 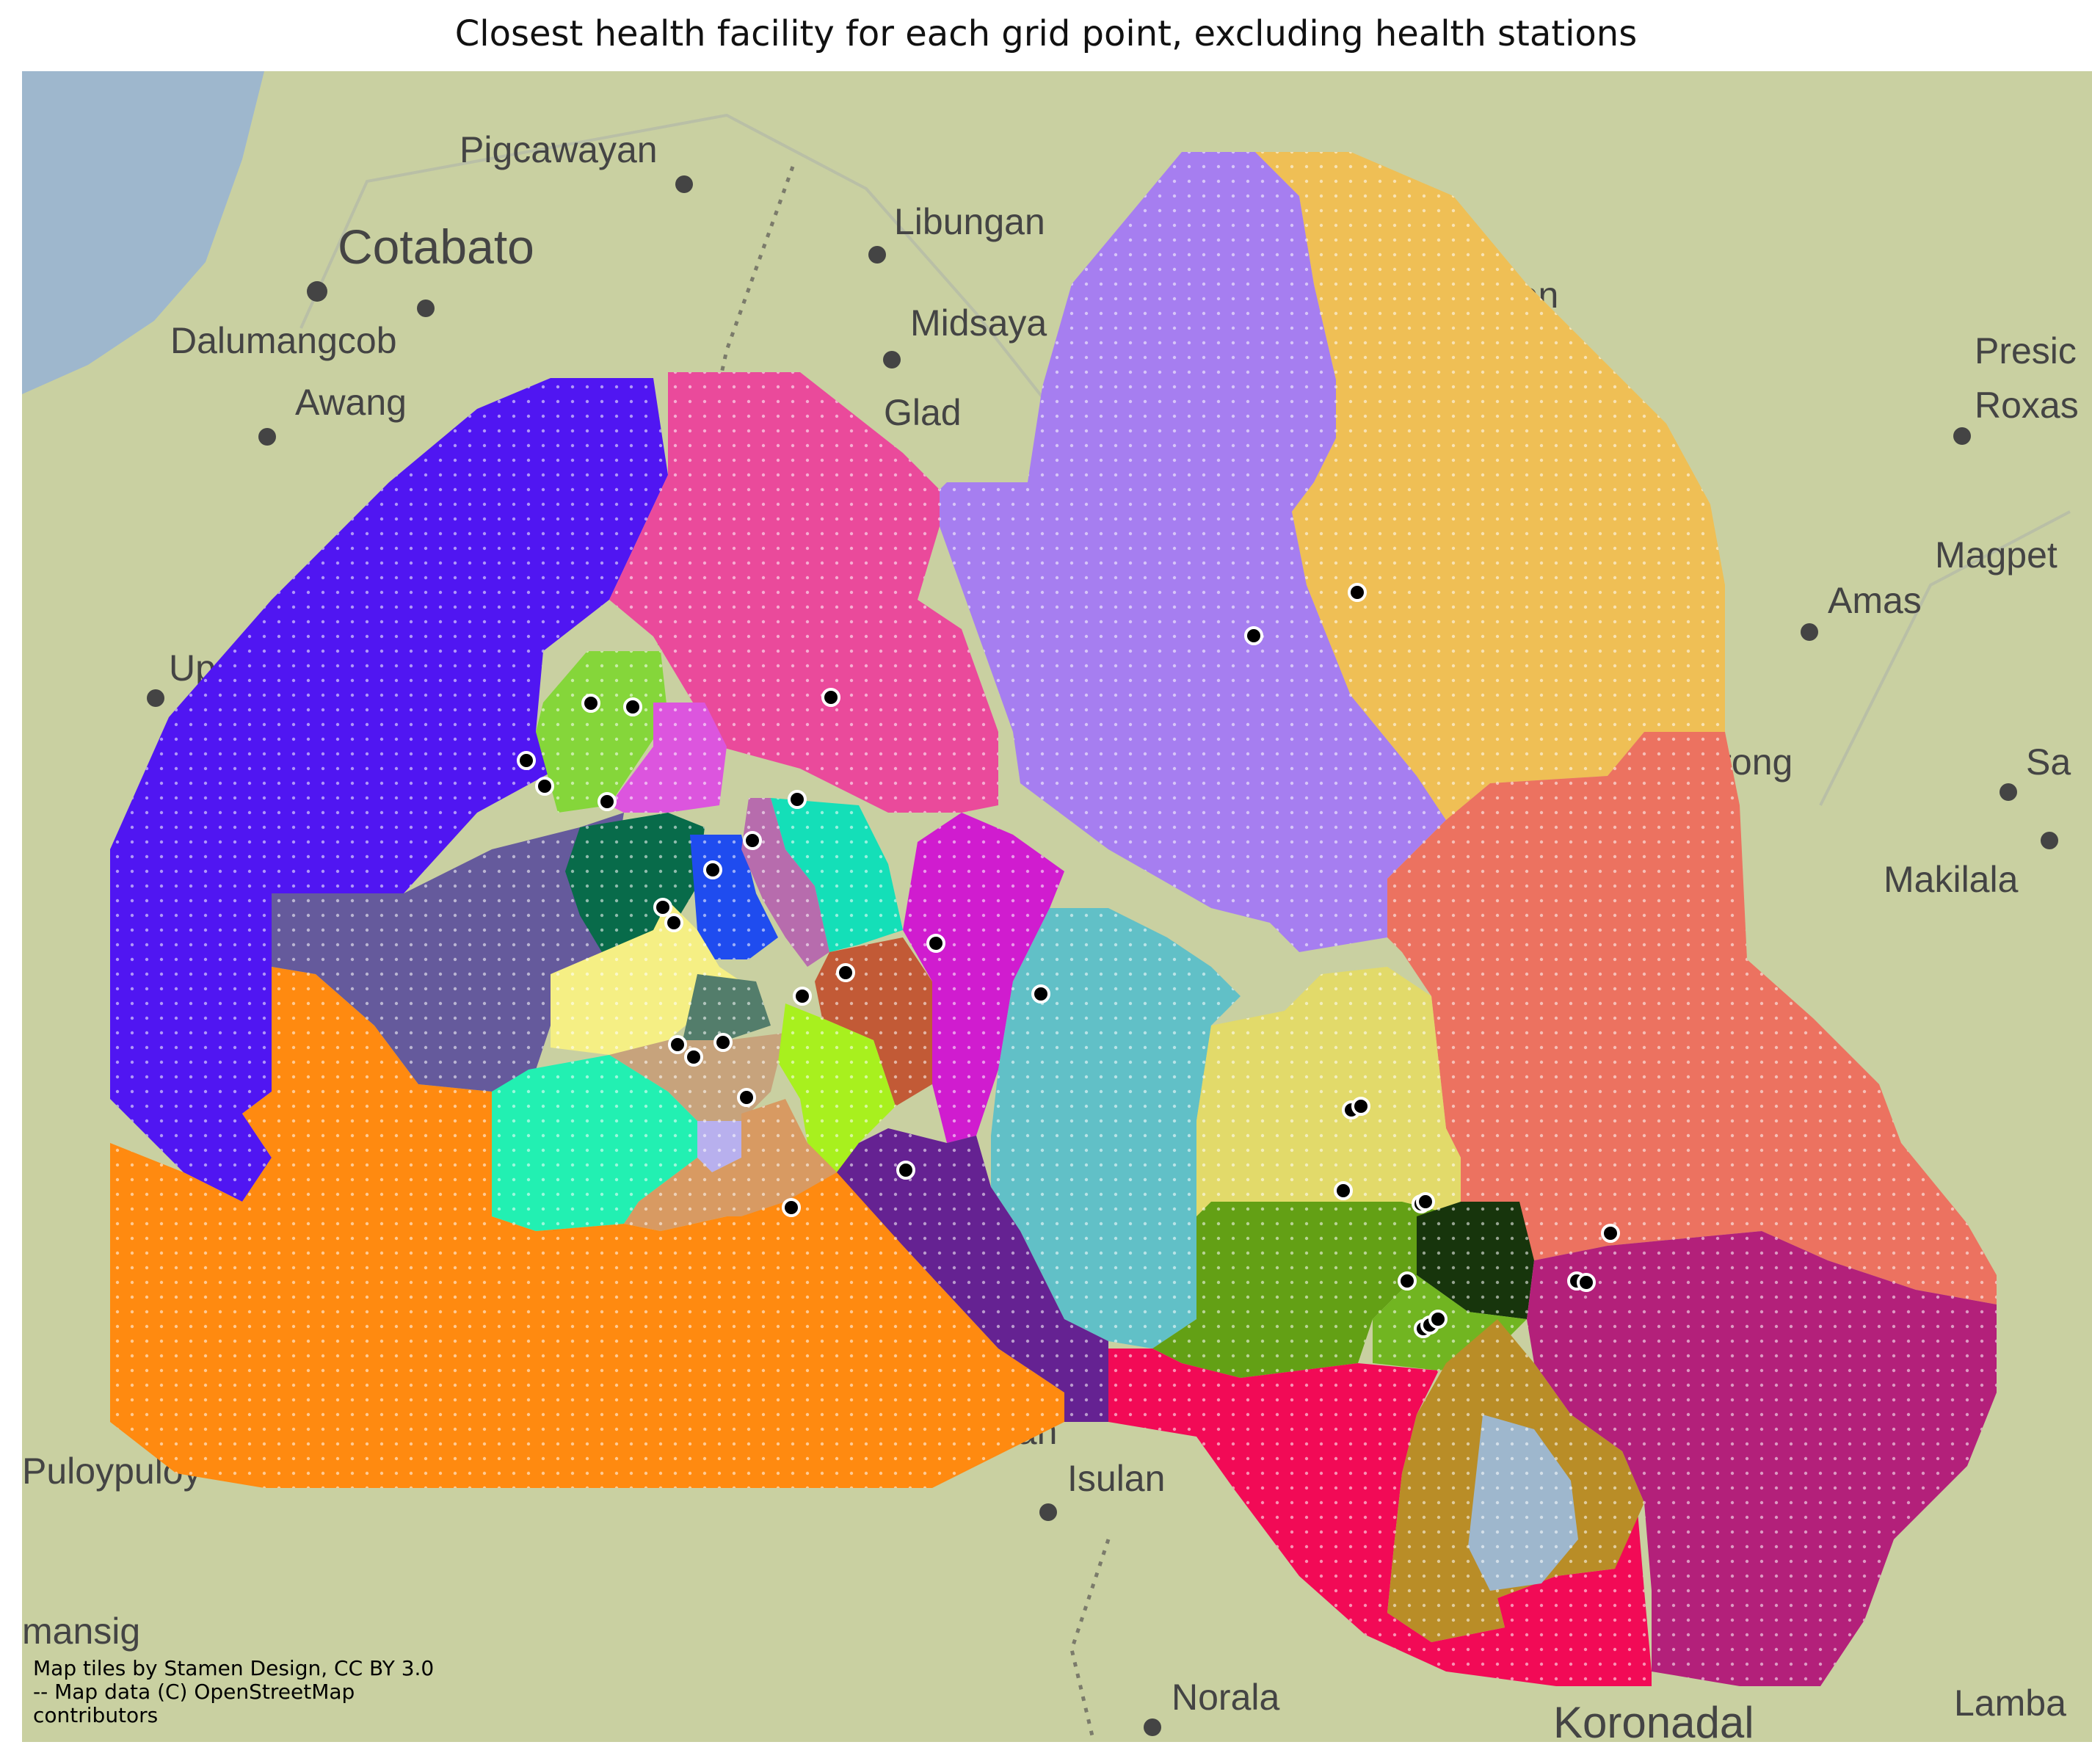 I want to click on place-label: Dalumangcob, so click(x=283, y=340).